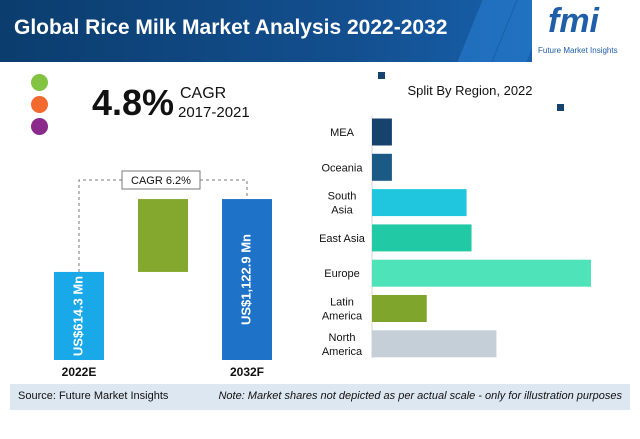 The width and height of the screenshot is (640, 439). I want to click on growth-block, so click(163, 235).